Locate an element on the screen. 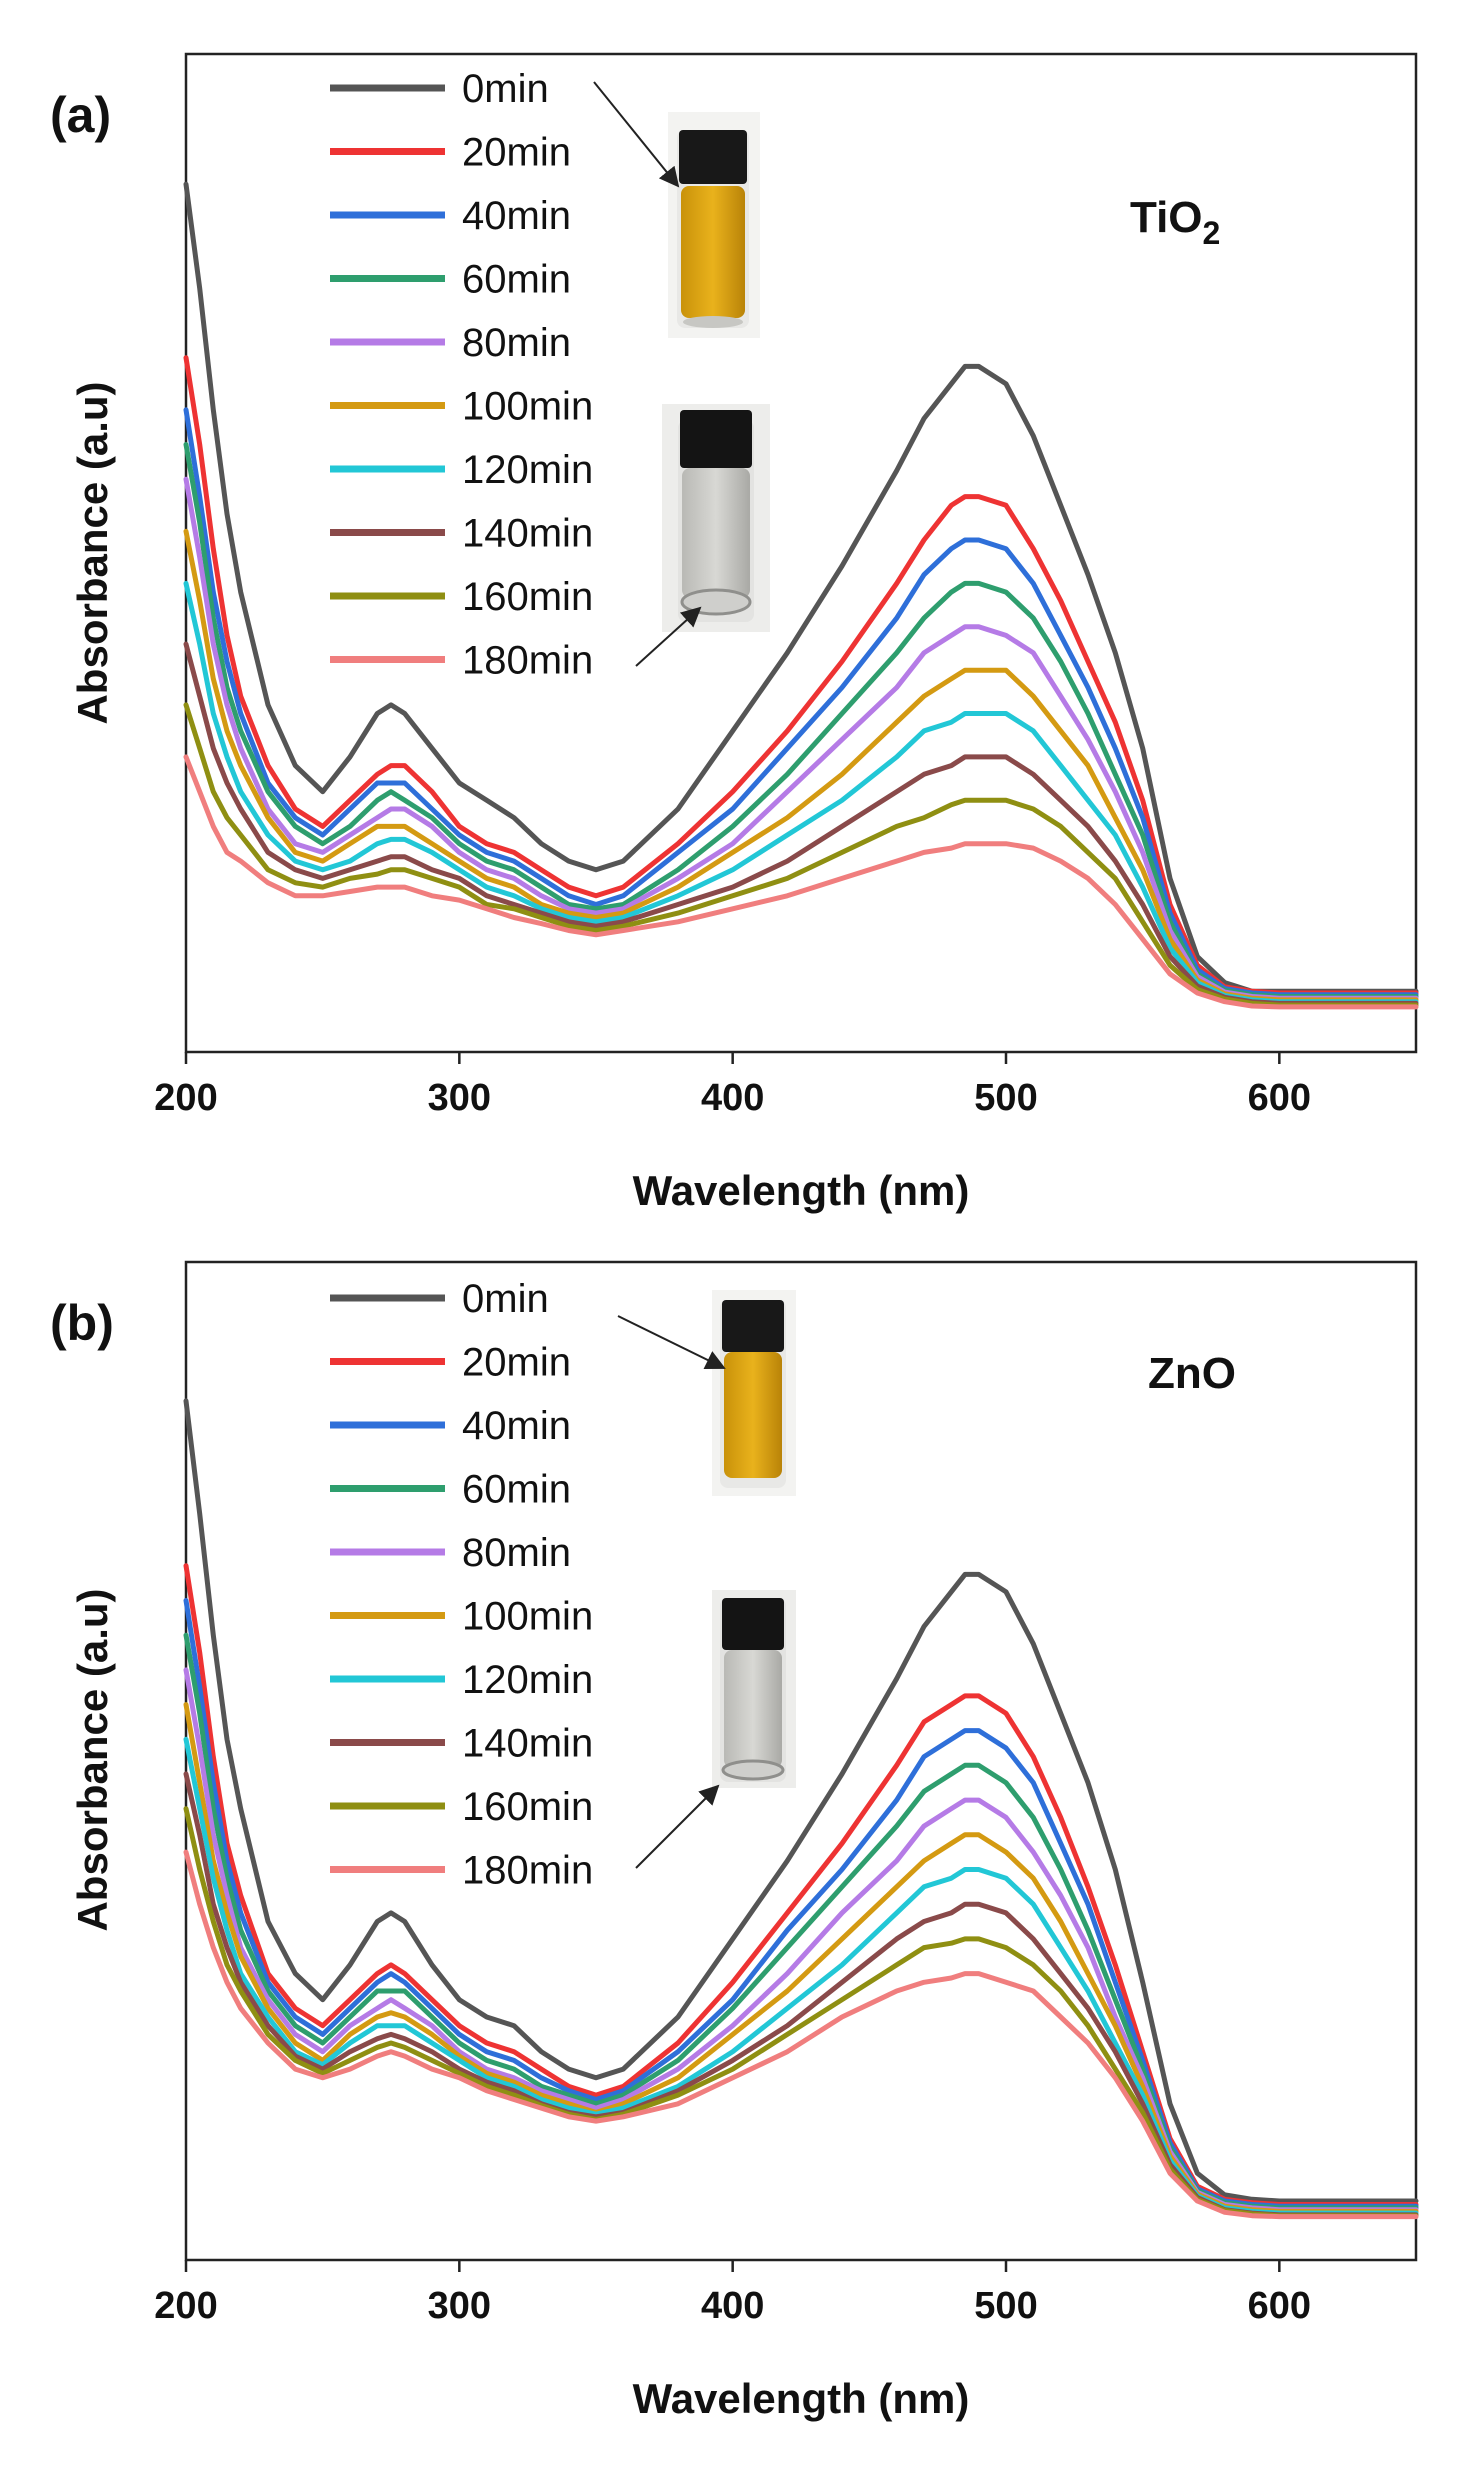 The width and height of the screenshot is (1473, 2466). series-line-140min is located at coordinates (801, 823).